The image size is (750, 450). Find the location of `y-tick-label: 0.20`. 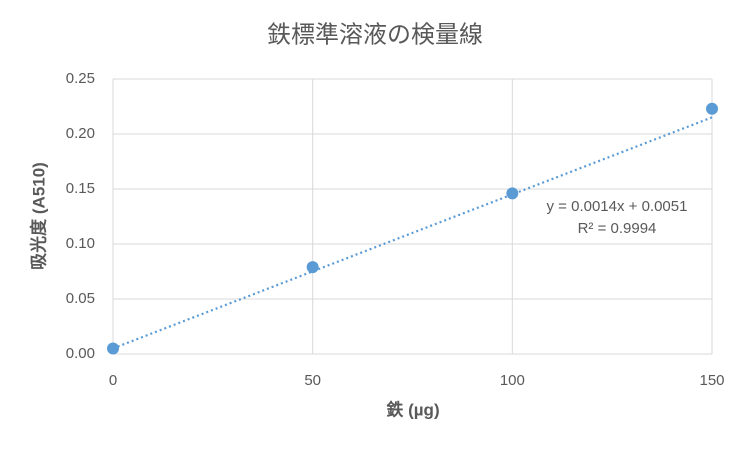

y-tick-label: 0.20 is located at coordinates (80, 133).